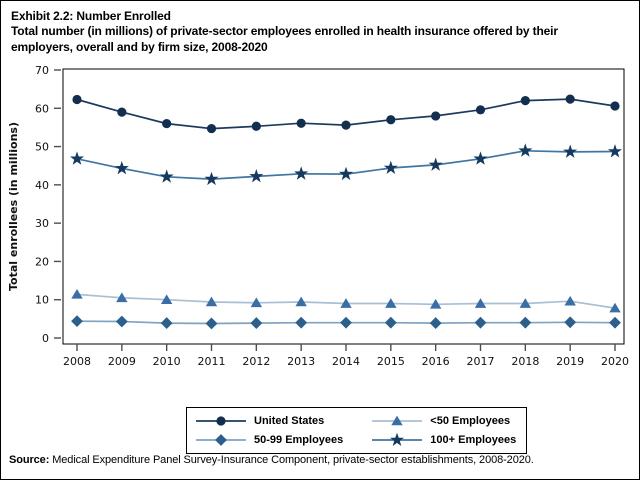  What do you see at coordinates (42, 300) in the screenshot?
I see `y-tick-label: 10` at bounding box center [42, 300].